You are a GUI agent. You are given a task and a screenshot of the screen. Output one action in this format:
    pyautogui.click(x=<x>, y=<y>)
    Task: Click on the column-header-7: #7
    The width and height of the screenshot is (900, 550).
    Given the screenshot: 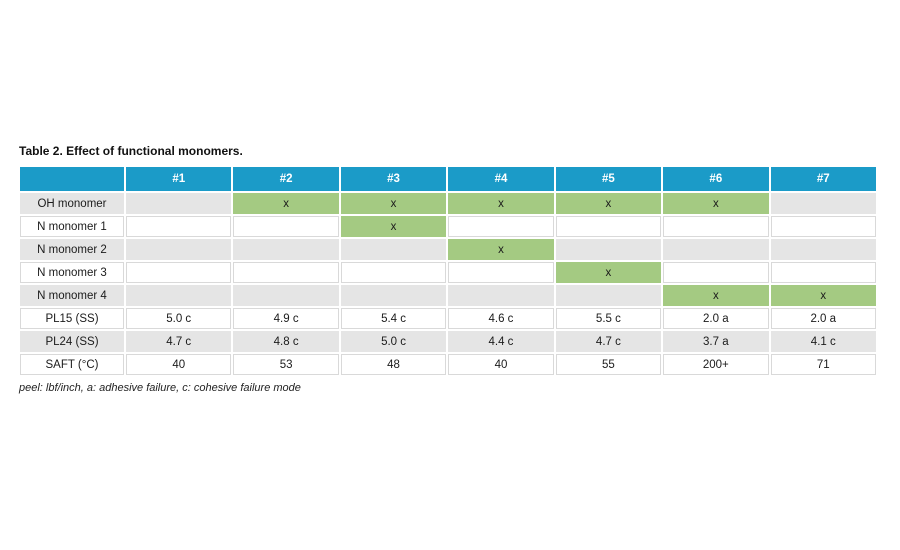 What is the action you would take?
    pyautogui.click(x=823, y=179)
    